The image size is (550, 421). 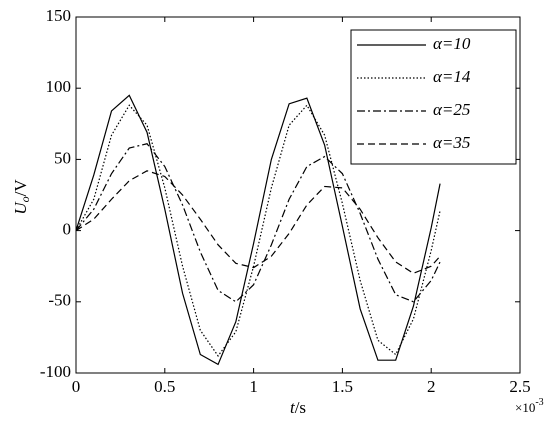 What do you see at coordinates (451, 109) in the screenshot?
I see `legend-label: α=25` at bounding box center [451, 109].